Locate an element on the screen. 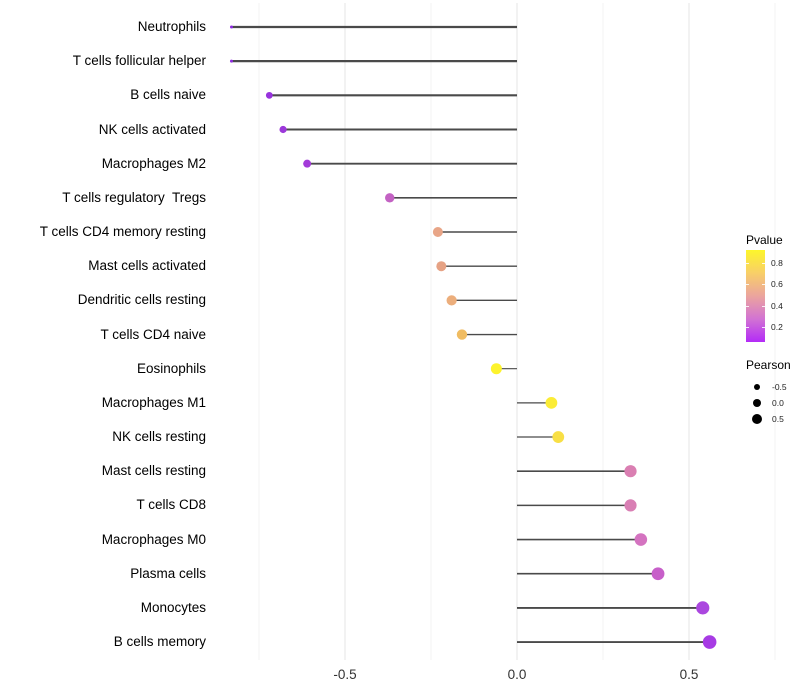 The width and height of the screenshot is (800, 700). pvalue-tick-label: 0.2 is located at coordinates (777, 326).